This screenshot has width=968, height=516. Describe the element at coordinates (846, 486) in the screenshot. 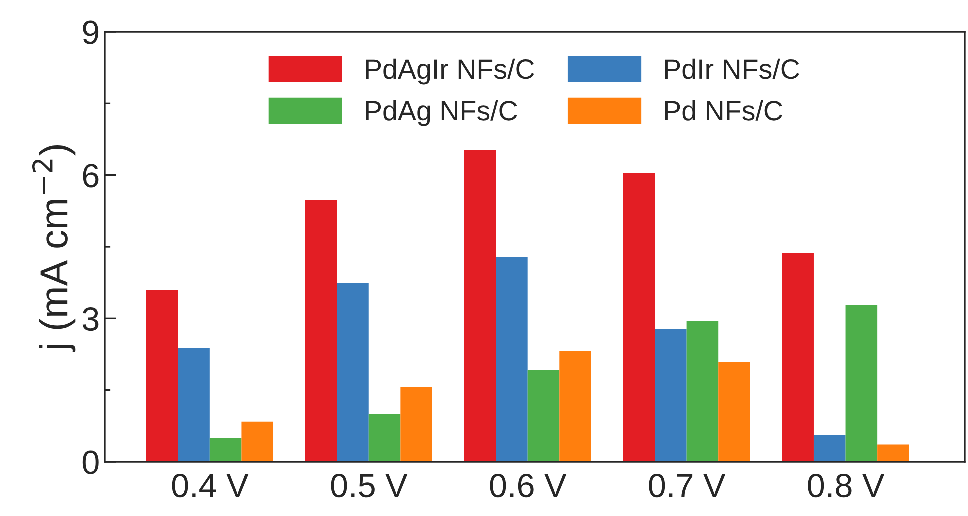

I see `x-tick-label: 0.8 V` at that location.